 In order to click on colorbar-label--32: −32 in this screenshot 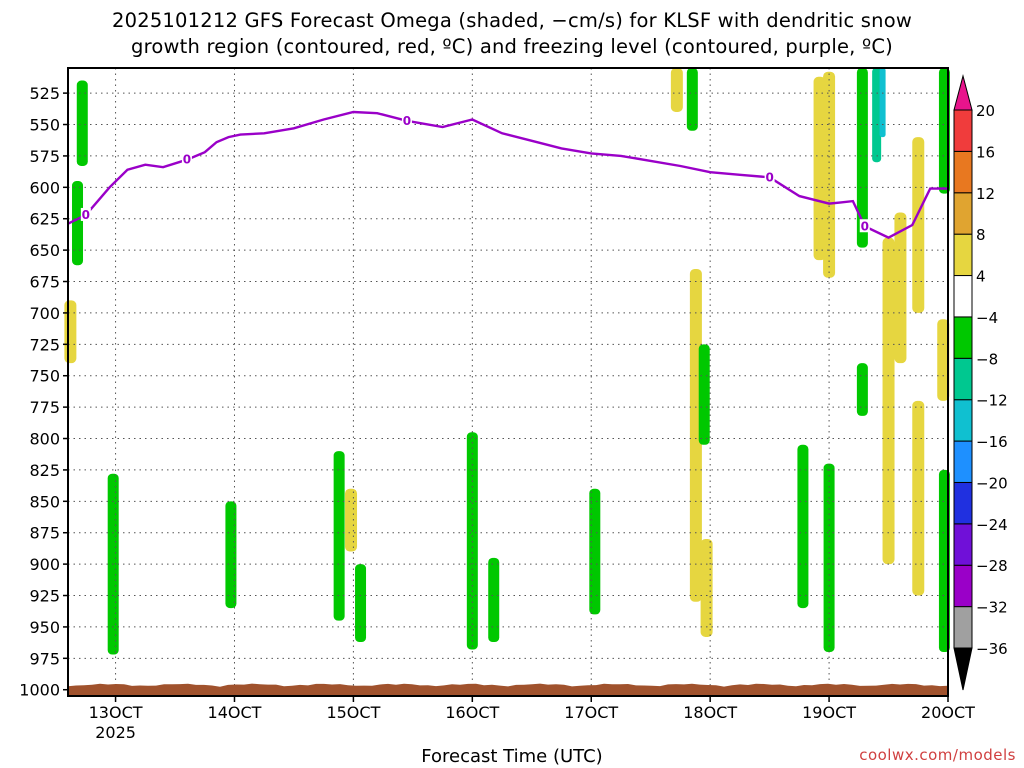, I will do `click(992, 608)`.